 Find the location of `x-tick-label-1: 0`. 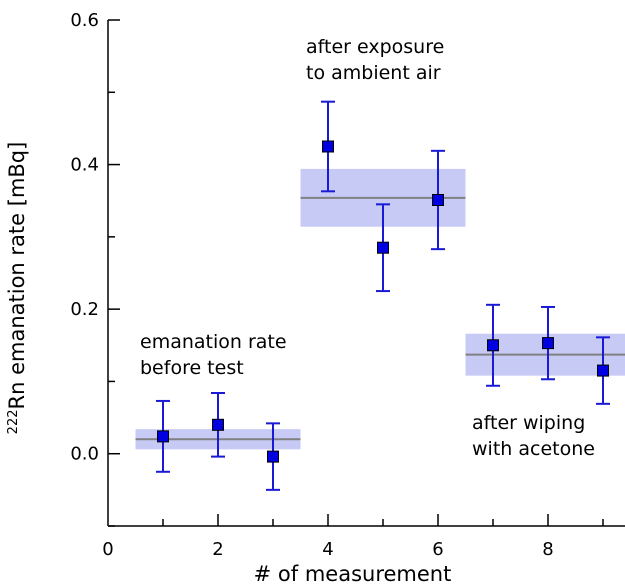

x-tick-label-1: 0 is located at coordinates (107, 549).